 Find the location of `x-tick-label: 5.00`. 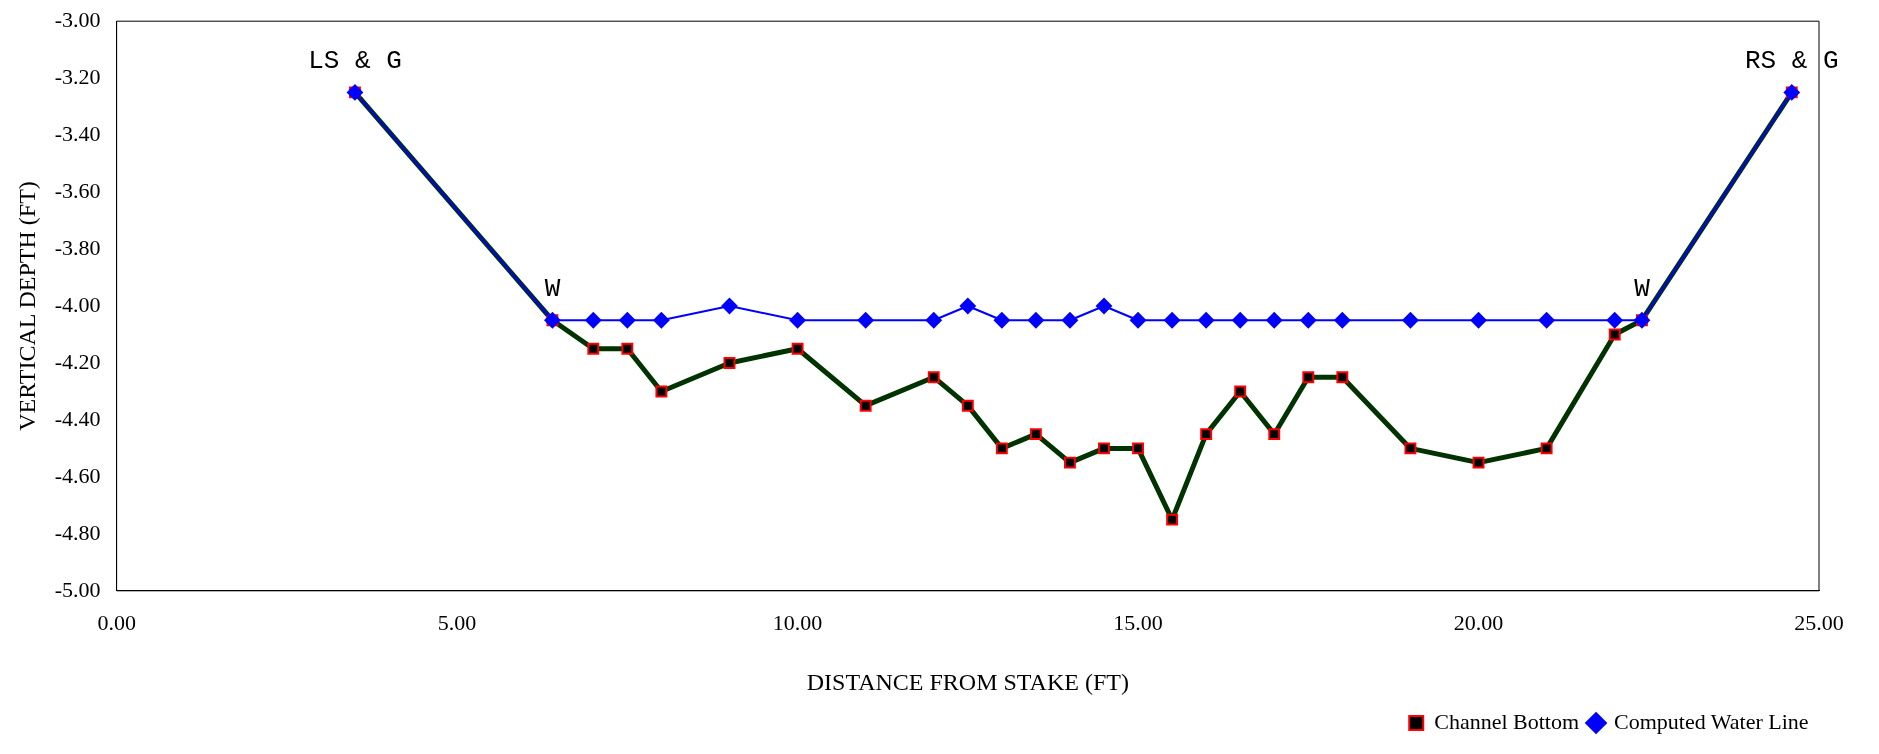

x-tick-label: 5.00 is located at coordinates (457, 622).